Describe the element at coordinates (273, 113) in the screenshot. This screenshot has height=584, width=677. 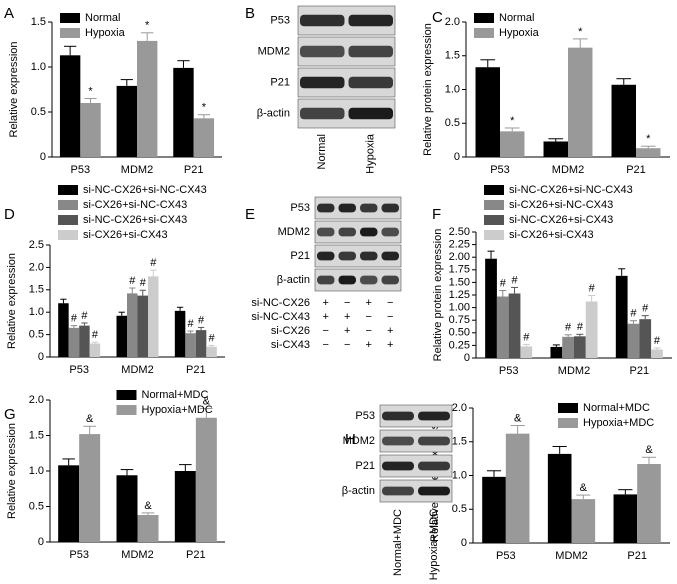
I see `blot-row-label: β-actin` at that location.